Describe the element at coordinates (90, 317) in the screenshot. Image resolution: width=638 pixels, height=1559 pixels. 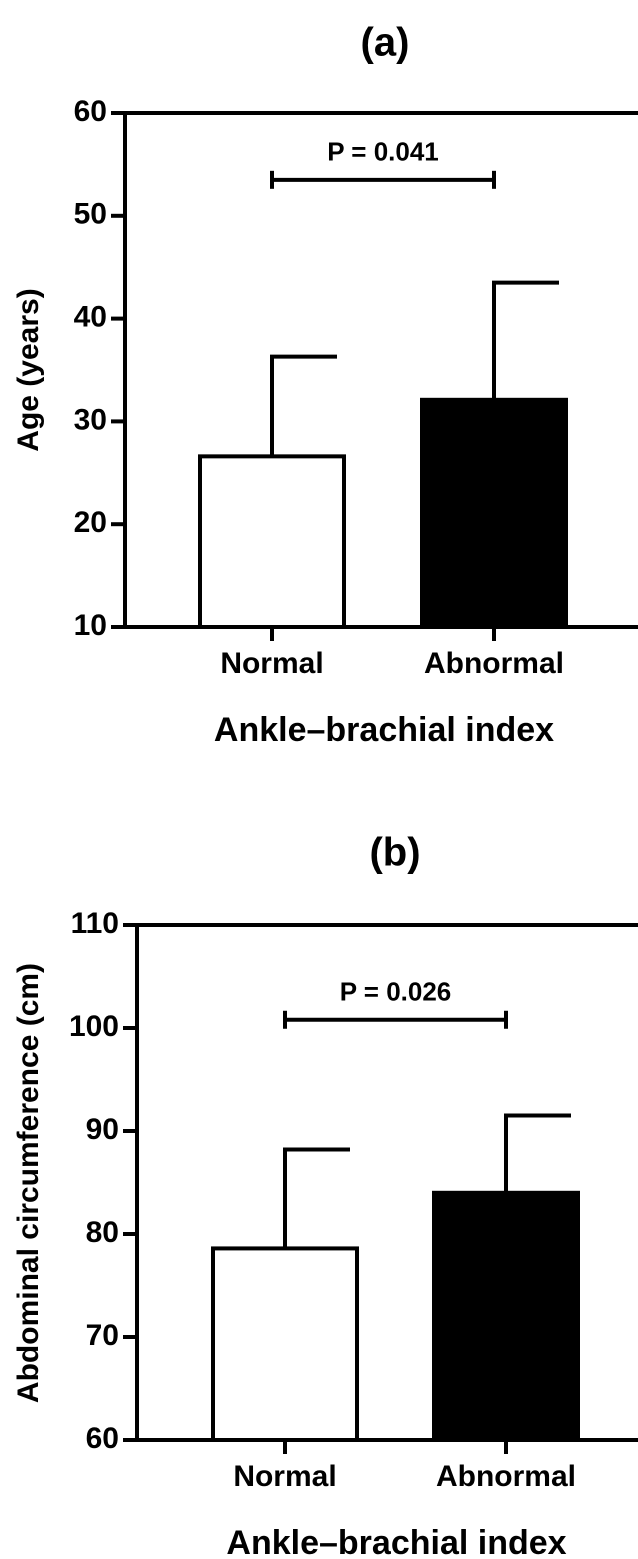
I see `y-tick-label: 40` at that location.